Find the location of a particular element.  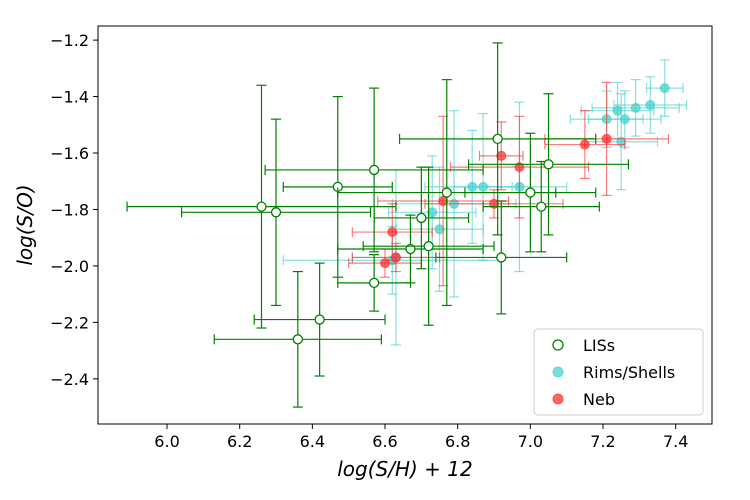

x-axis-label: log(S/H) + 12 is located at coordinates (405, 469).